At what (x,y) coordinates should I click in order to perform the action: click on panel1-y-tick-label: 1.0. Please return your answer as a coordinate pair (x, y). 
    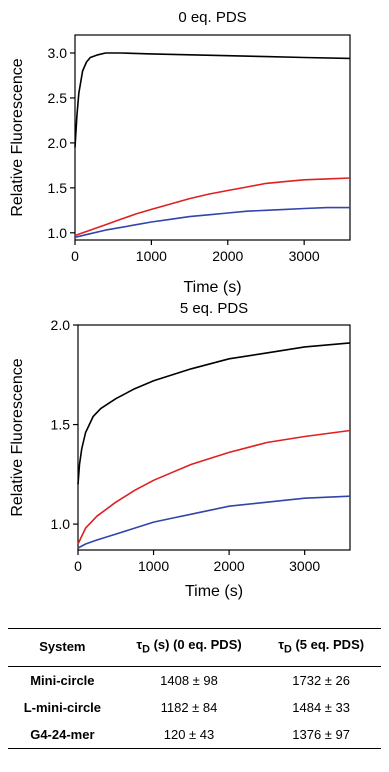
    Looking at the image, I should click on (58, 233).